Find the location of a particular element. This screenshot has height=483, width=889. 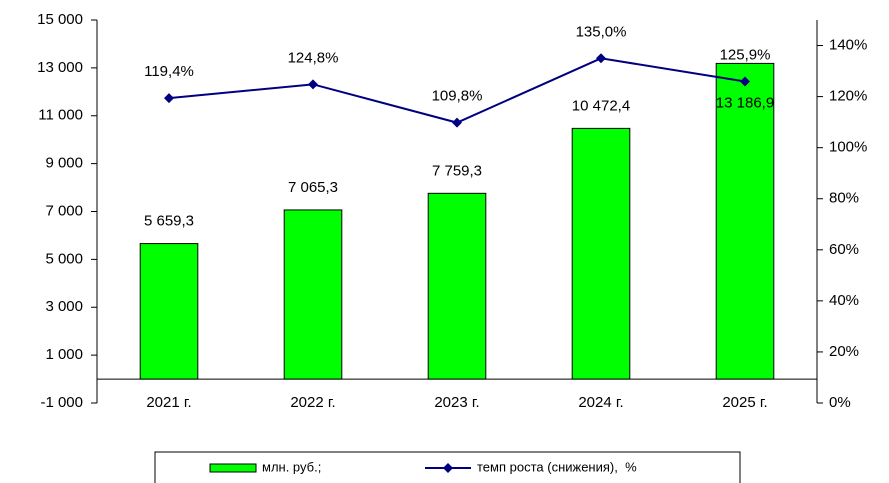

y2-tick-label: 80% is located at coordinates (844, 198).